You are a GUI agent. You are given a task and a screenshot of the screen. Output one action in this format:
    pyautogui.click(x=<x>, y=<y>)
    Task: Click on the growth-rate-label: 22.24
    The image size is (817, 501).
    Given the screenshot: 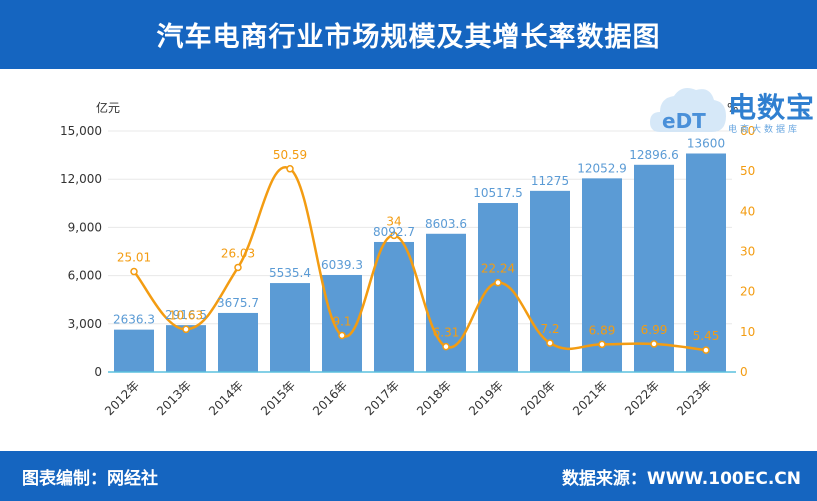 What is the action you would take?
    pyautogui.click(x=498, y=269)
    